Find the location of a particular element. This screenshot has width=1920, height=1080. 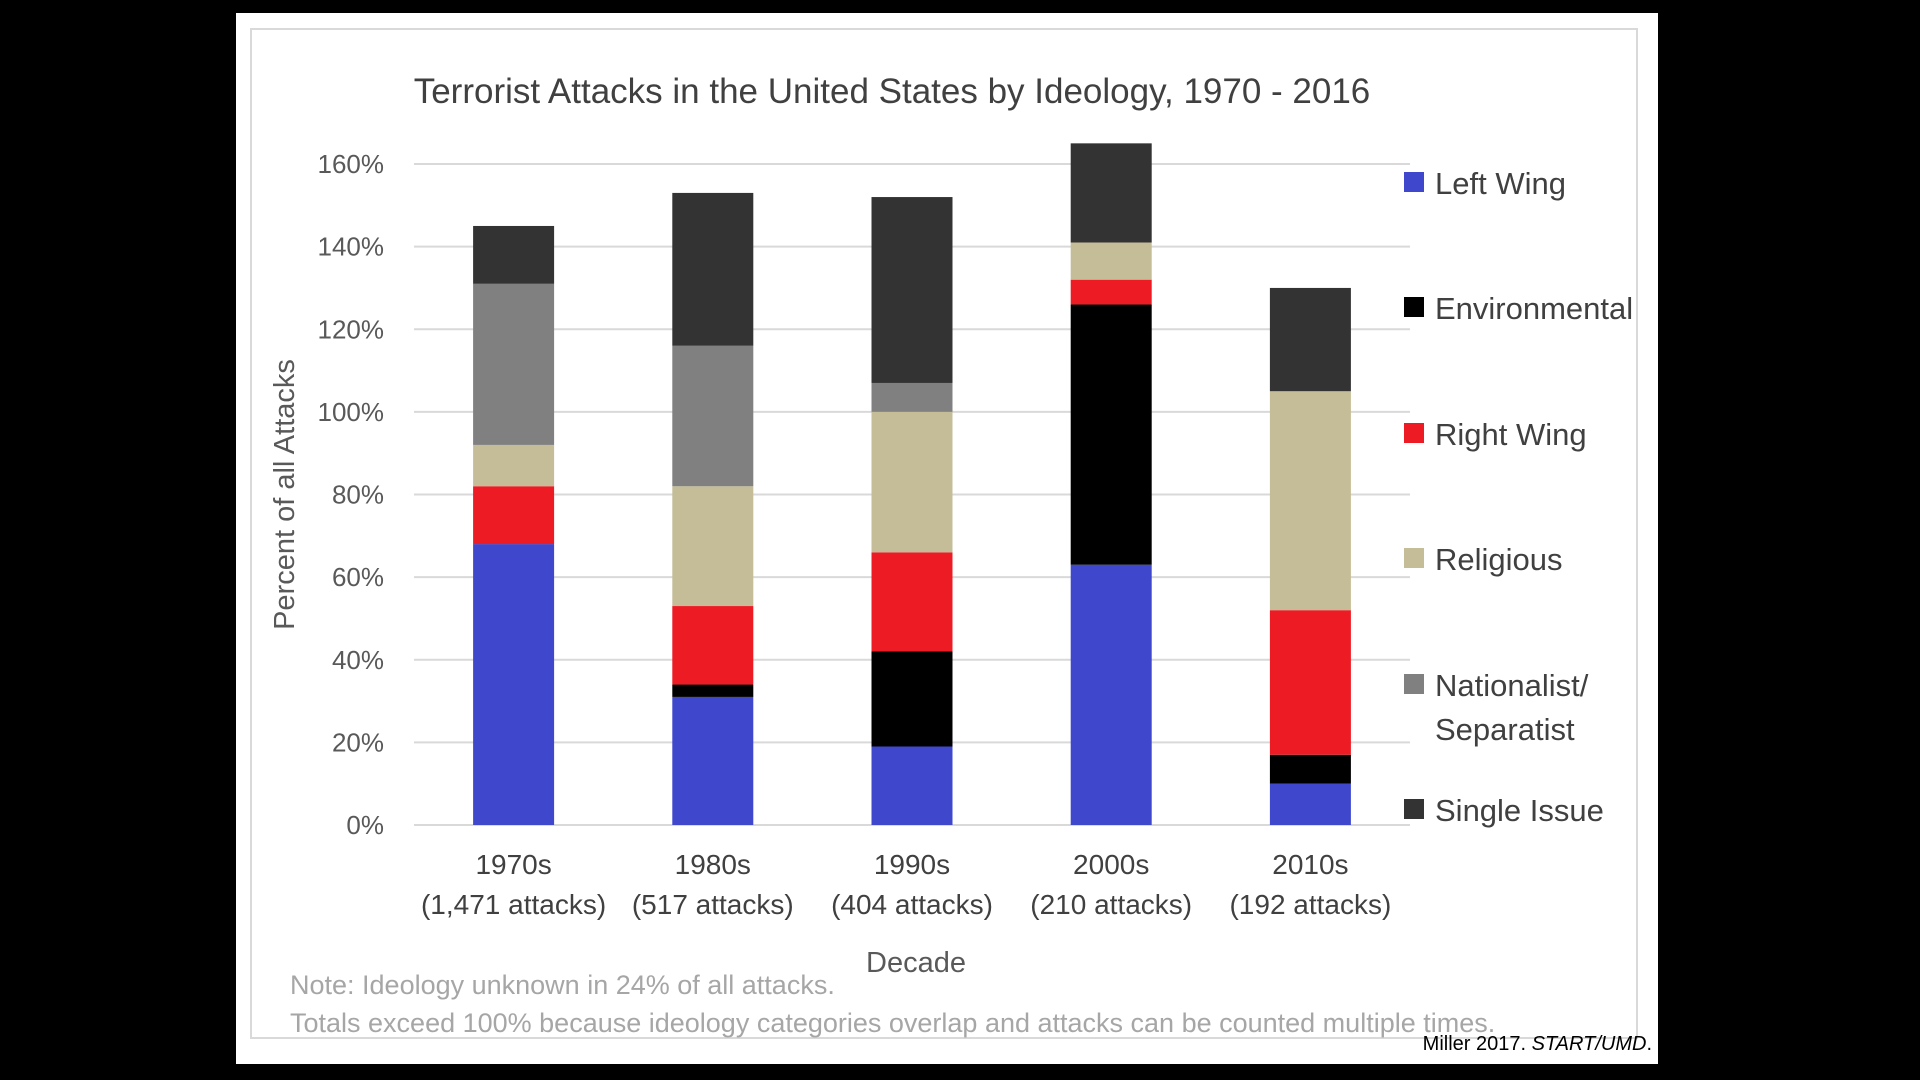

y-tick-label: 120% is located at coordinates (351, 329).